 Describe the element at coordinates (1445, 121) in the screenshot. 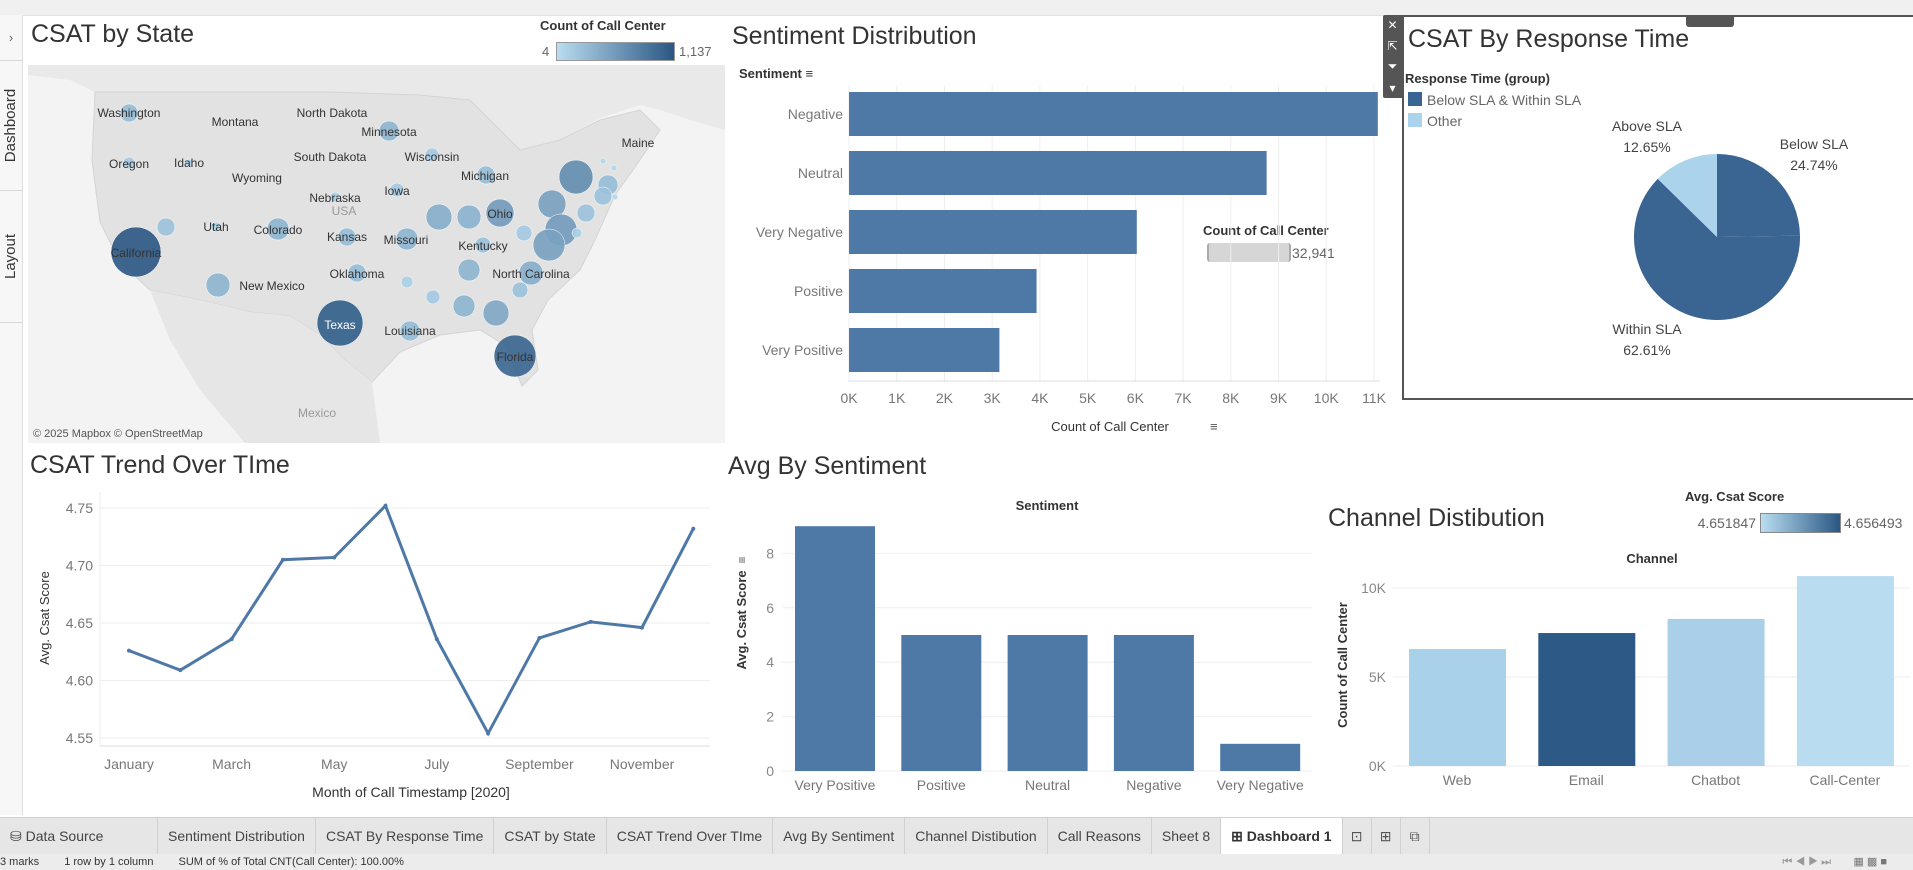

I see `pie-legend-item: Other` at that location.